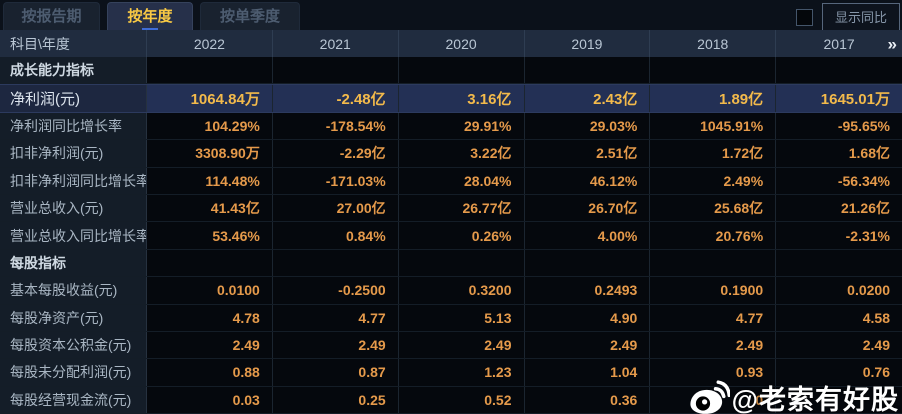 The image size is (902, 414). Describe the element at coordinates (713, 235) in the screenshot. I see `cell-2018: 20.76%` at that location.